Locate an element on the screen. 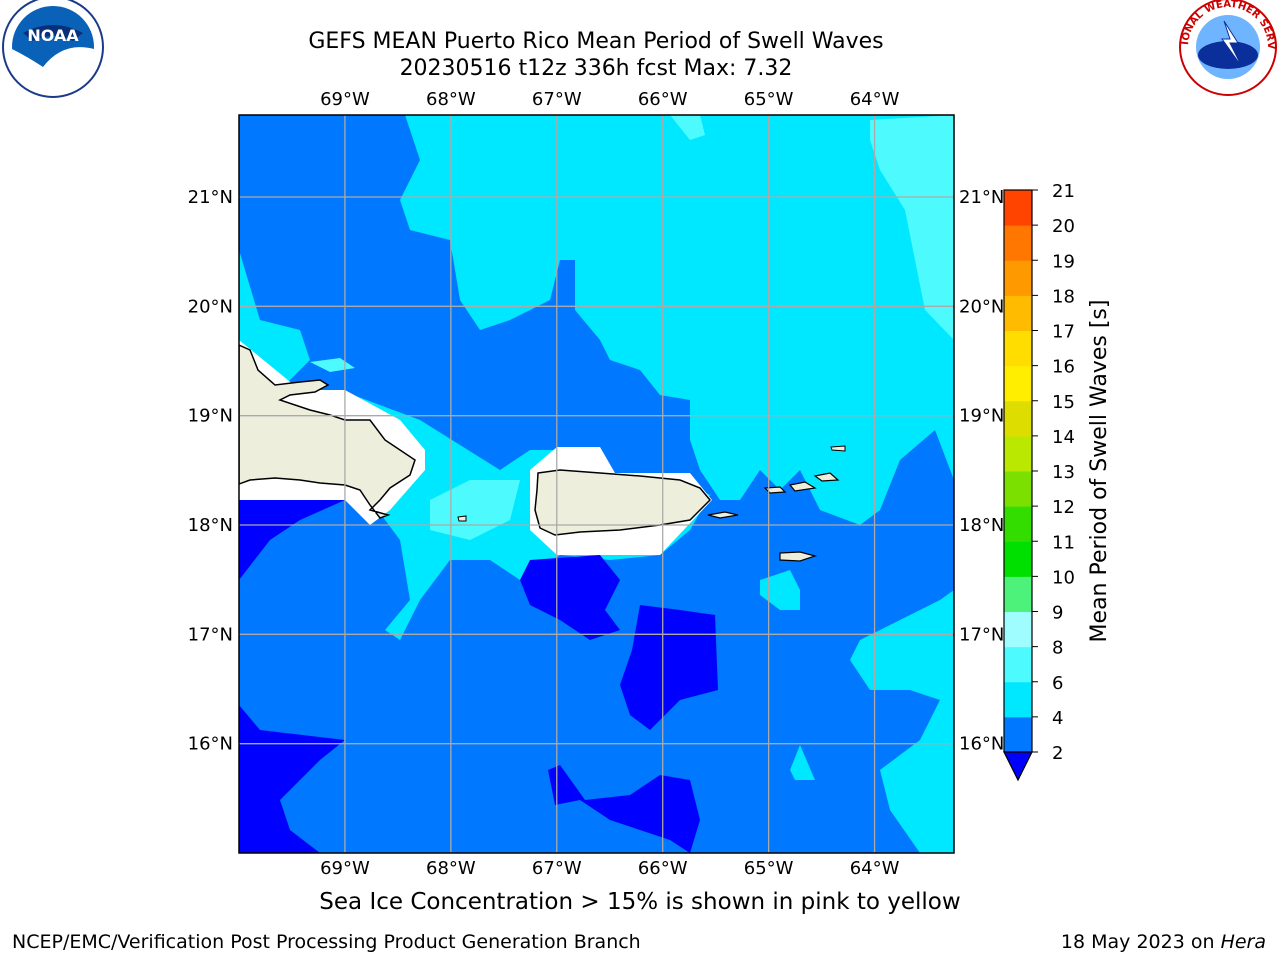 This screenshot has width=1280, height=960. lat-label-right: 19°N is located at coordinates (981, 416).